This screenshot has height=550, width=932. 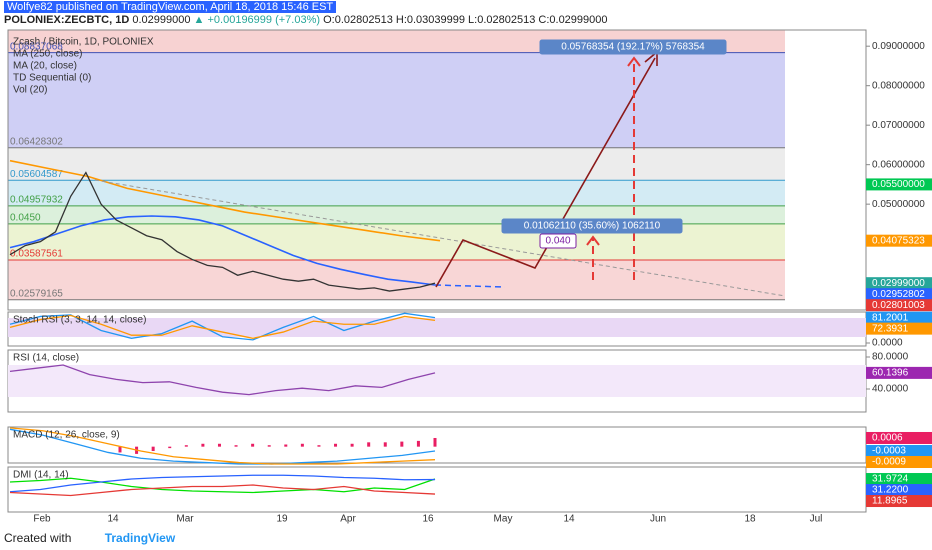 I want to click on price-tag-label: 0.02999000, so click(x=898, y=283).